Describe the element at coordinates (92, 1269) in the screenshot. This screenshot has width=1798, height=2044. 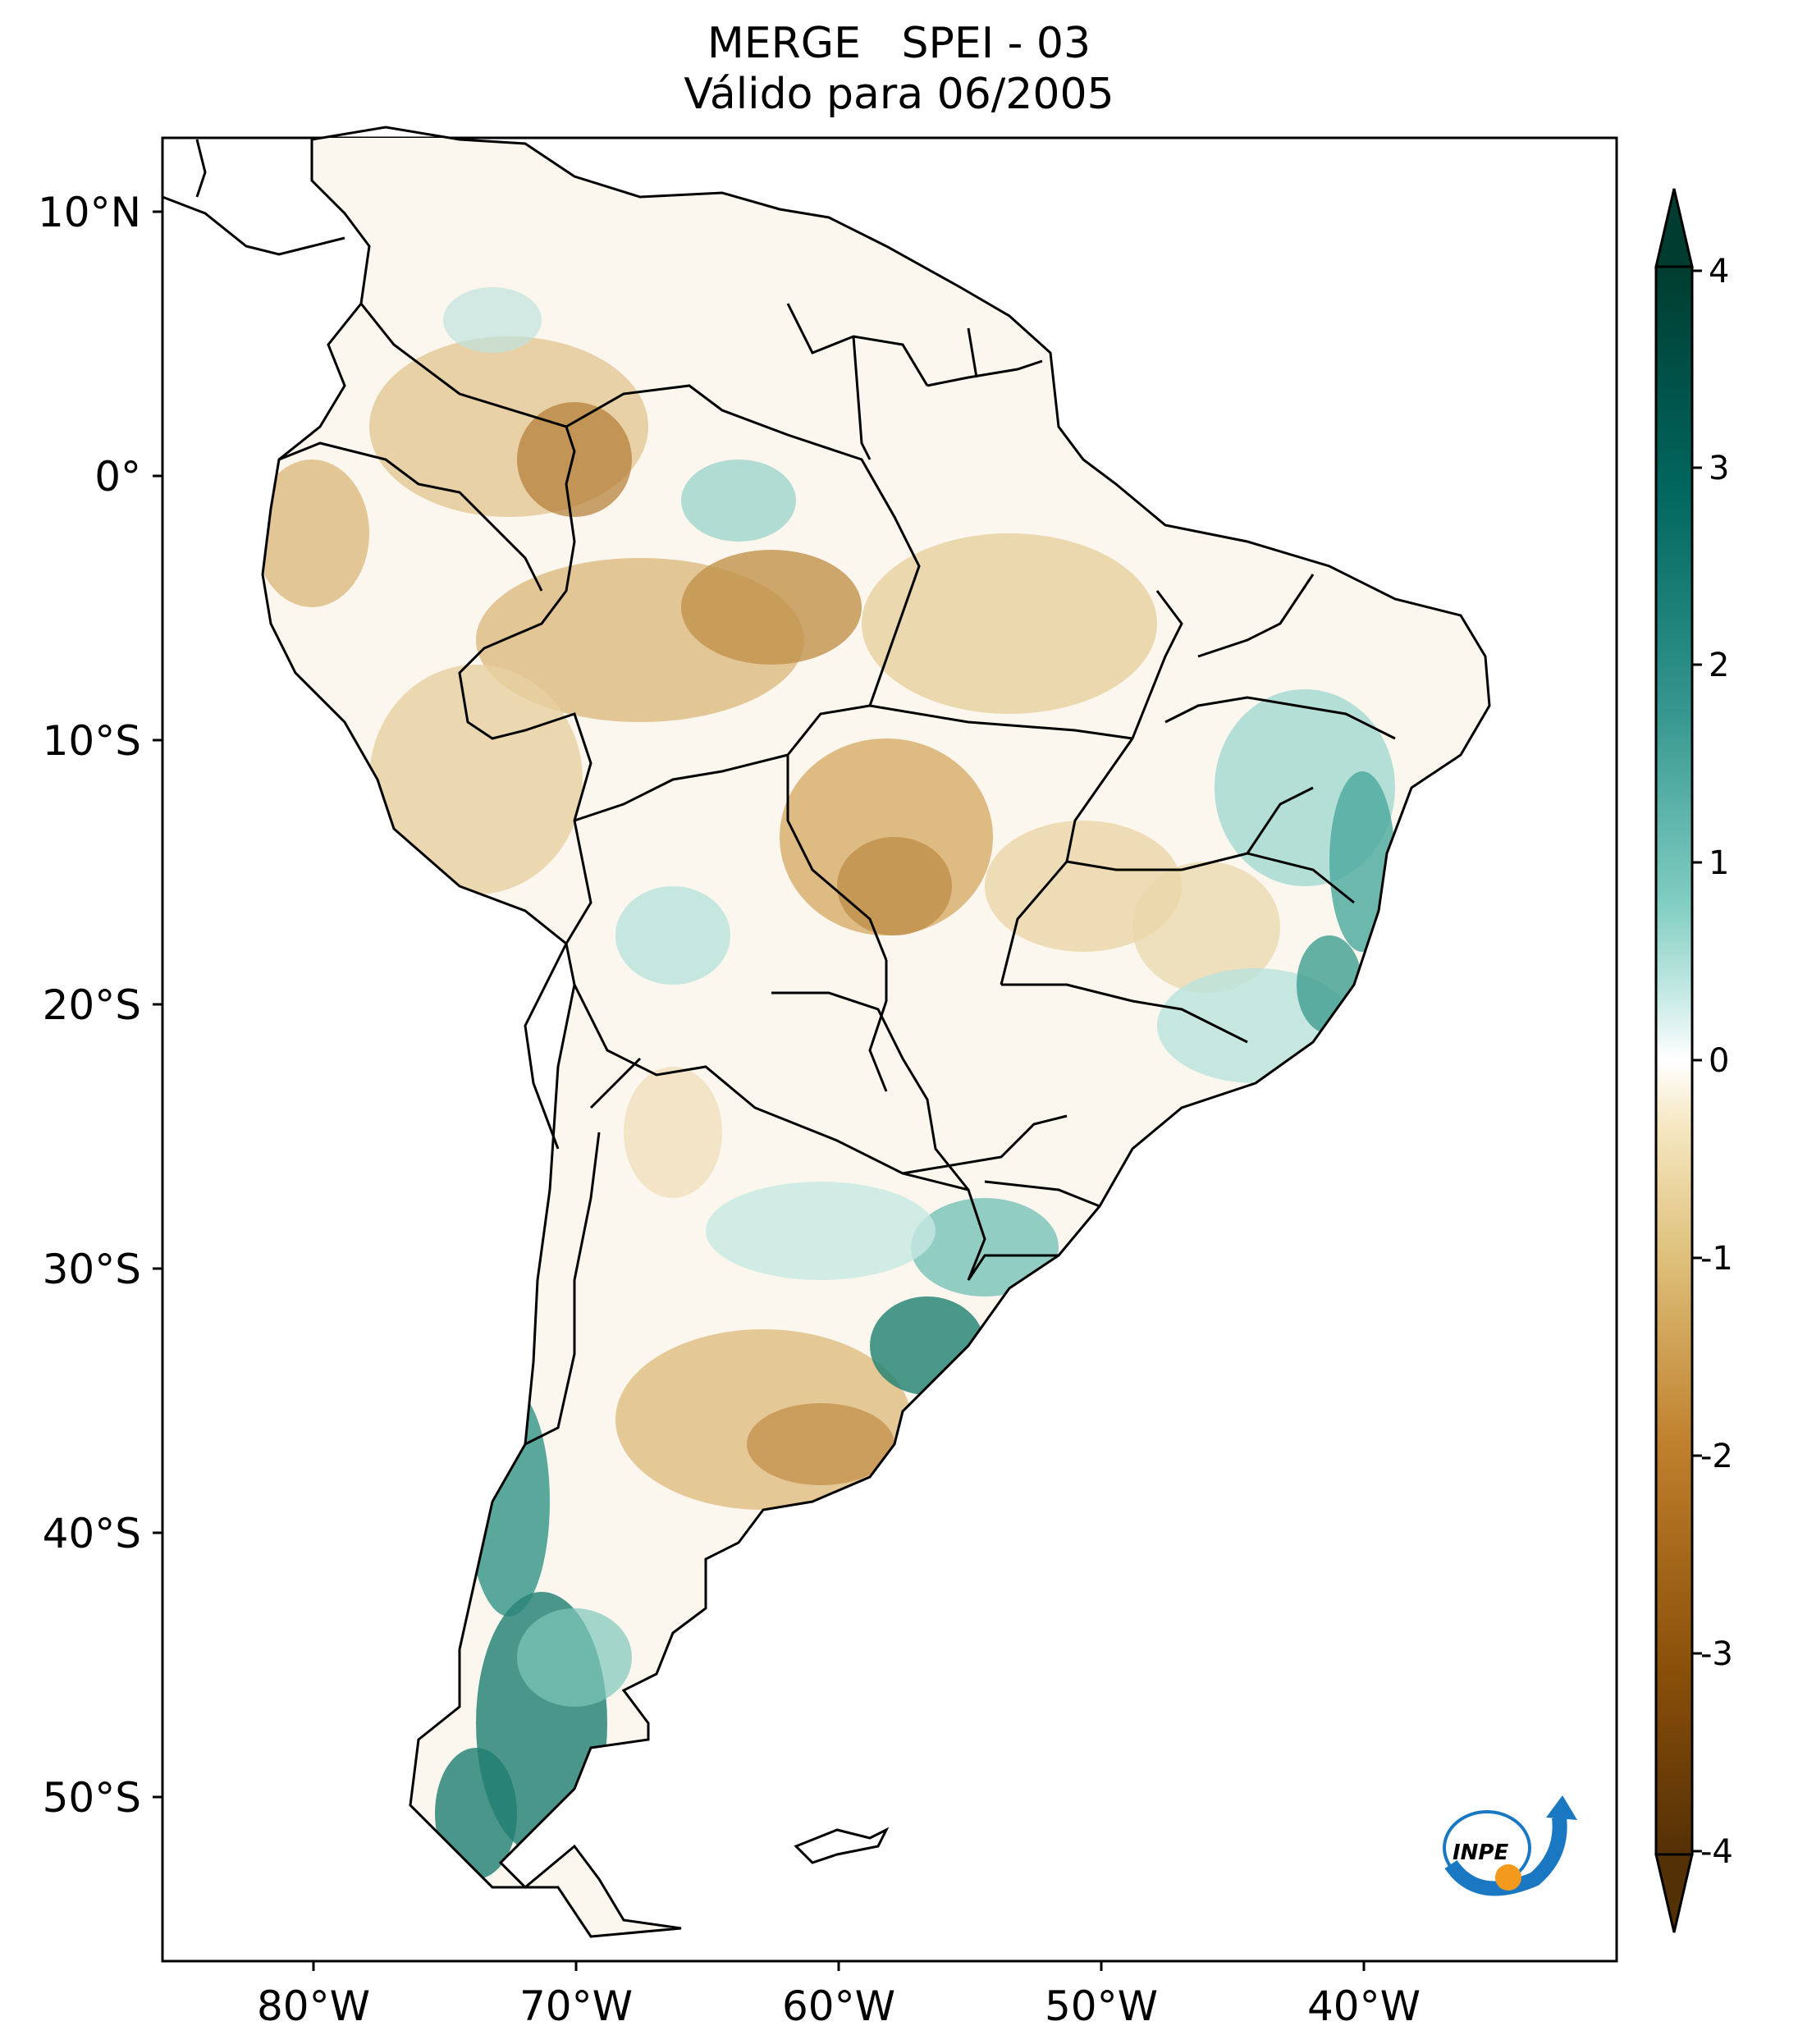
I see `lat-label-30s: 30°S` at that location.